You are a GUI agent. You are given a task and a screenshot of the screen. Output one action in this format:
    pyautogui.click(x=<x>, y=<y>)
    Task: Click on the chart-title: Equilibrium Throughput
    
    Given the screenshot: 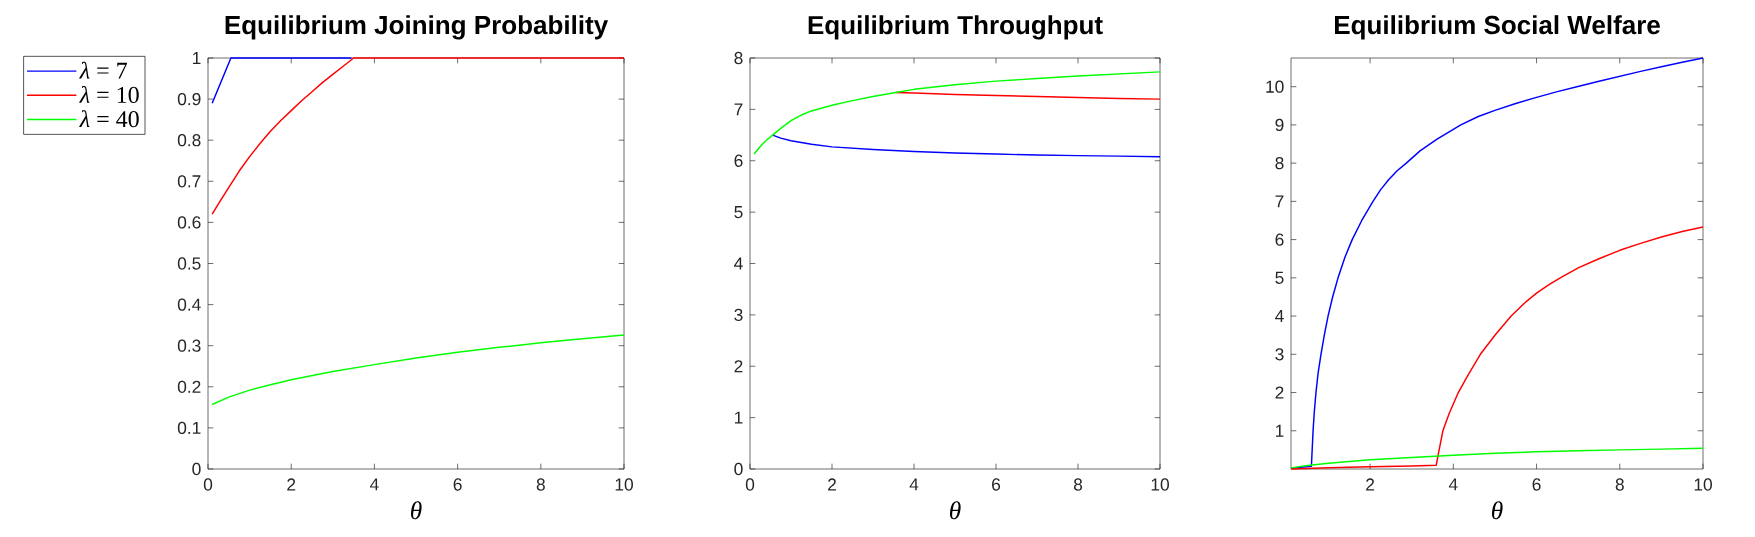 What is the action you would take?
    pyautogui.click(x=955, y=27)
    